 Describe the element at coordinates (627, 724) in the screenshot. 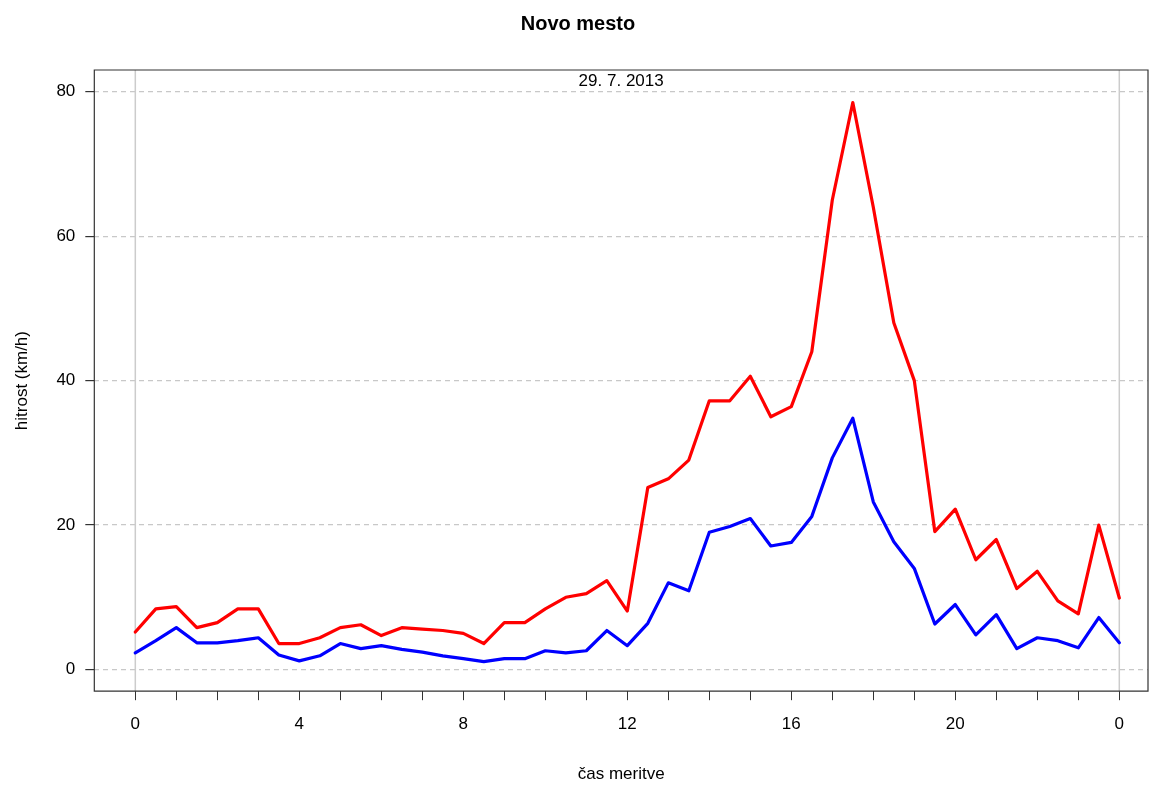

I see `x-tick-label: 12` at that location.